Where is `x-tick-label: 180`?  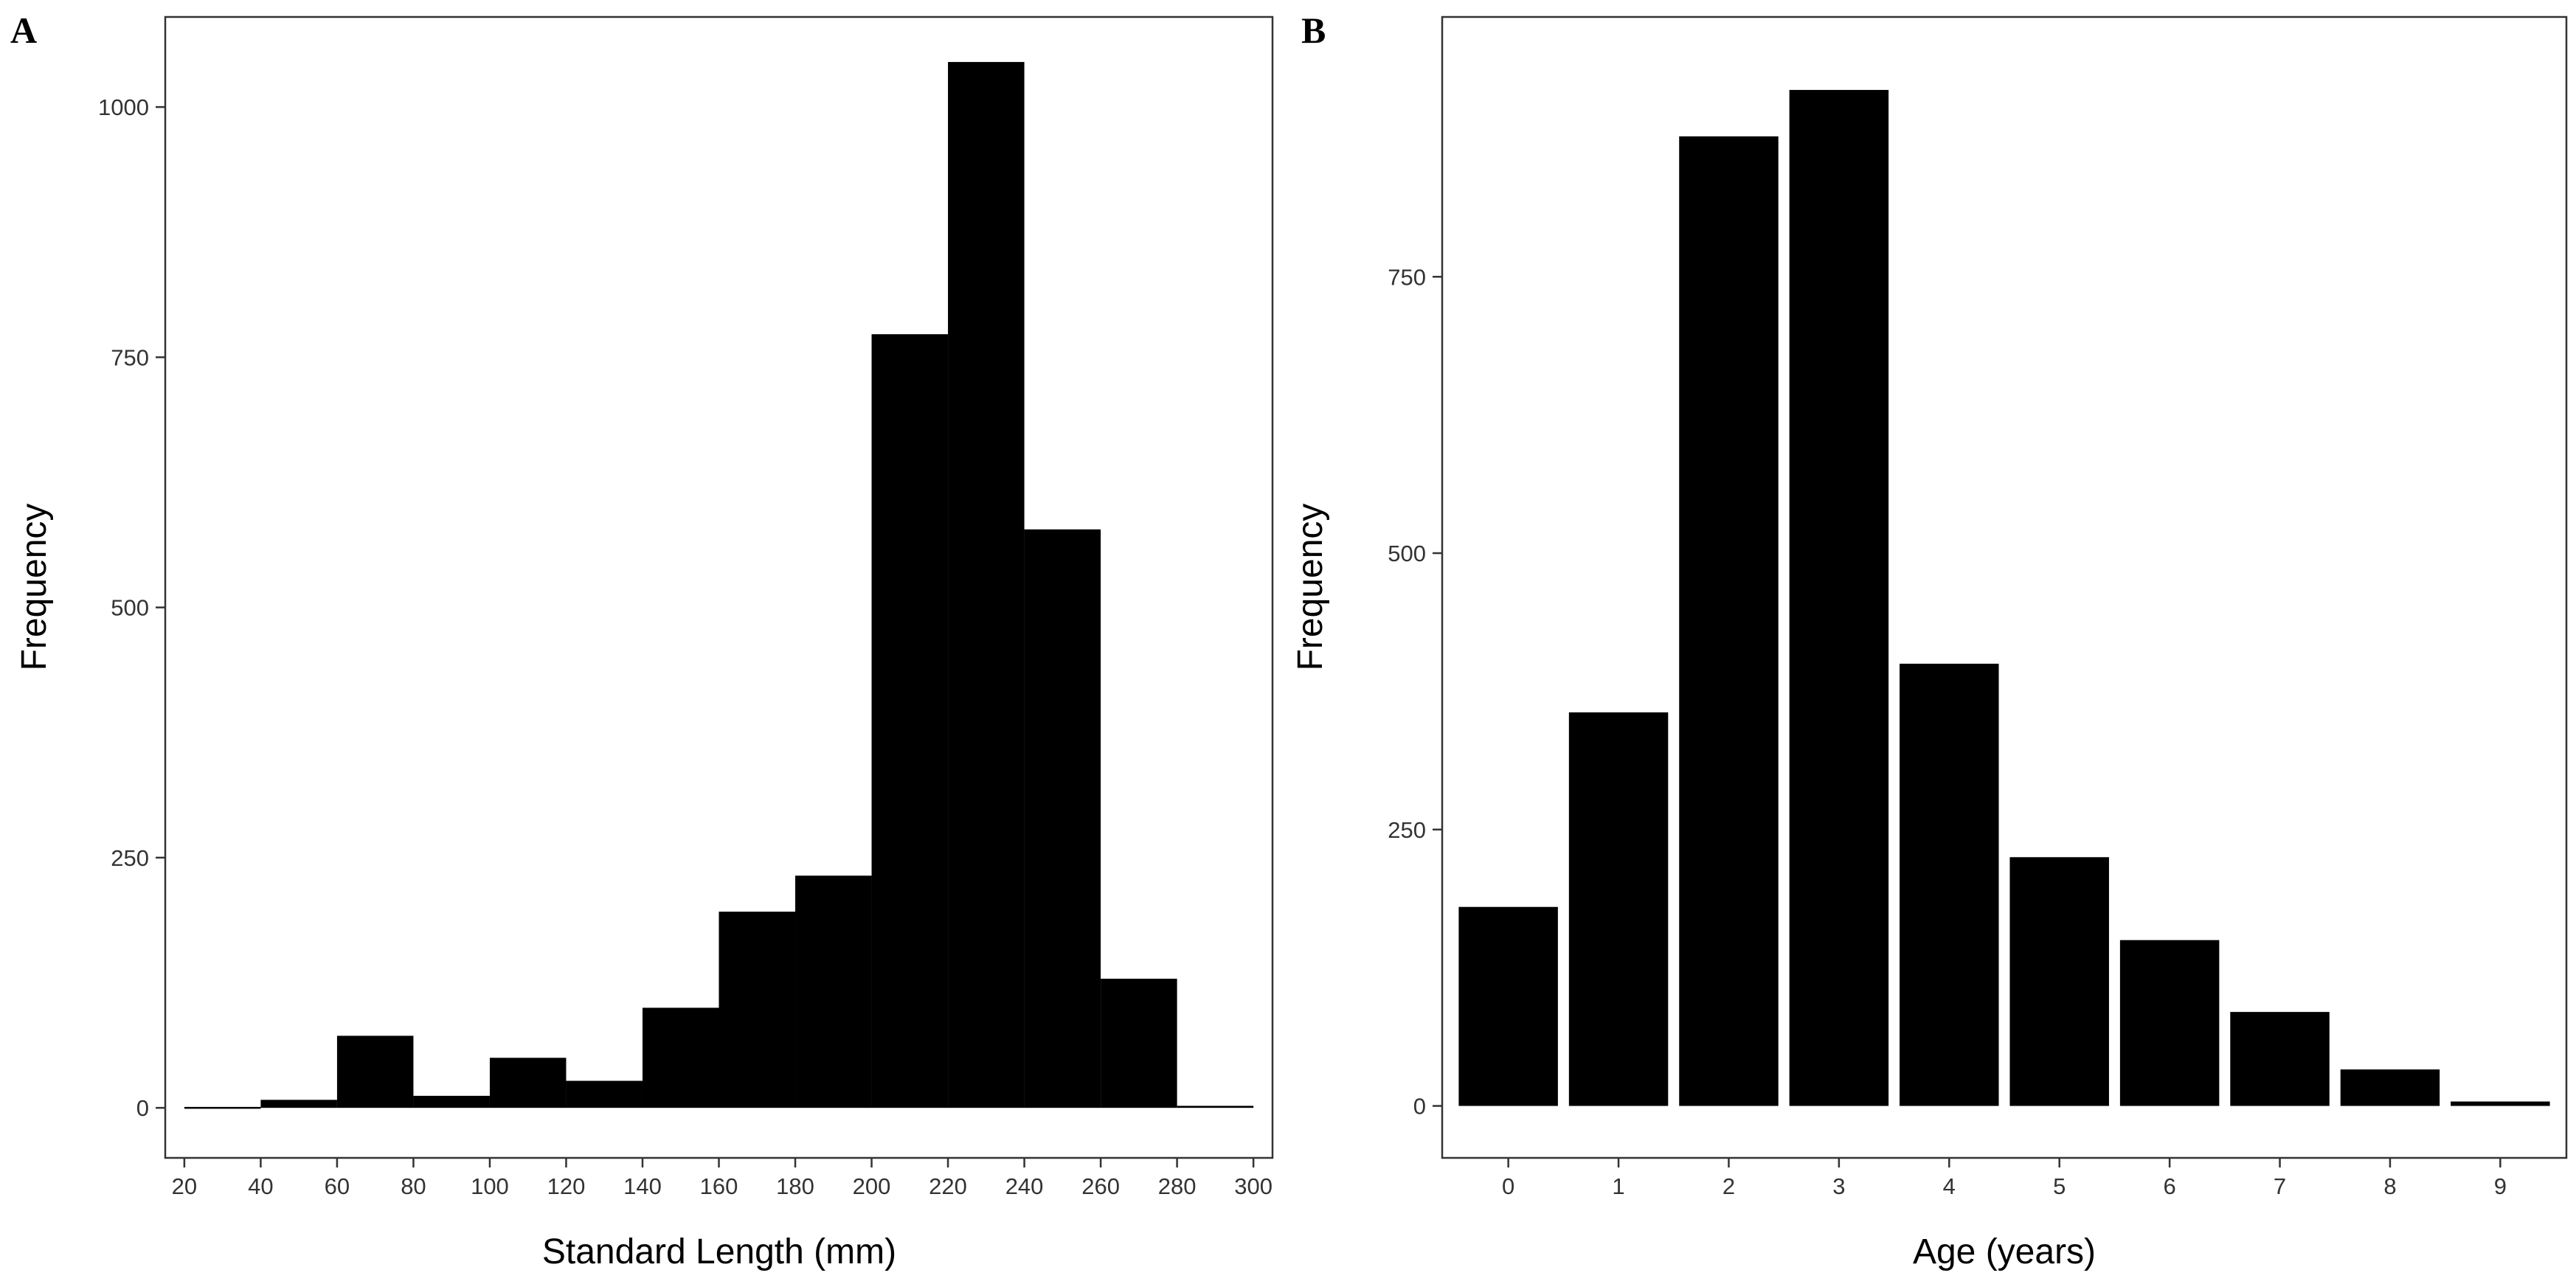
x-tick-label: 180 is located at coordinates (795, 1186).